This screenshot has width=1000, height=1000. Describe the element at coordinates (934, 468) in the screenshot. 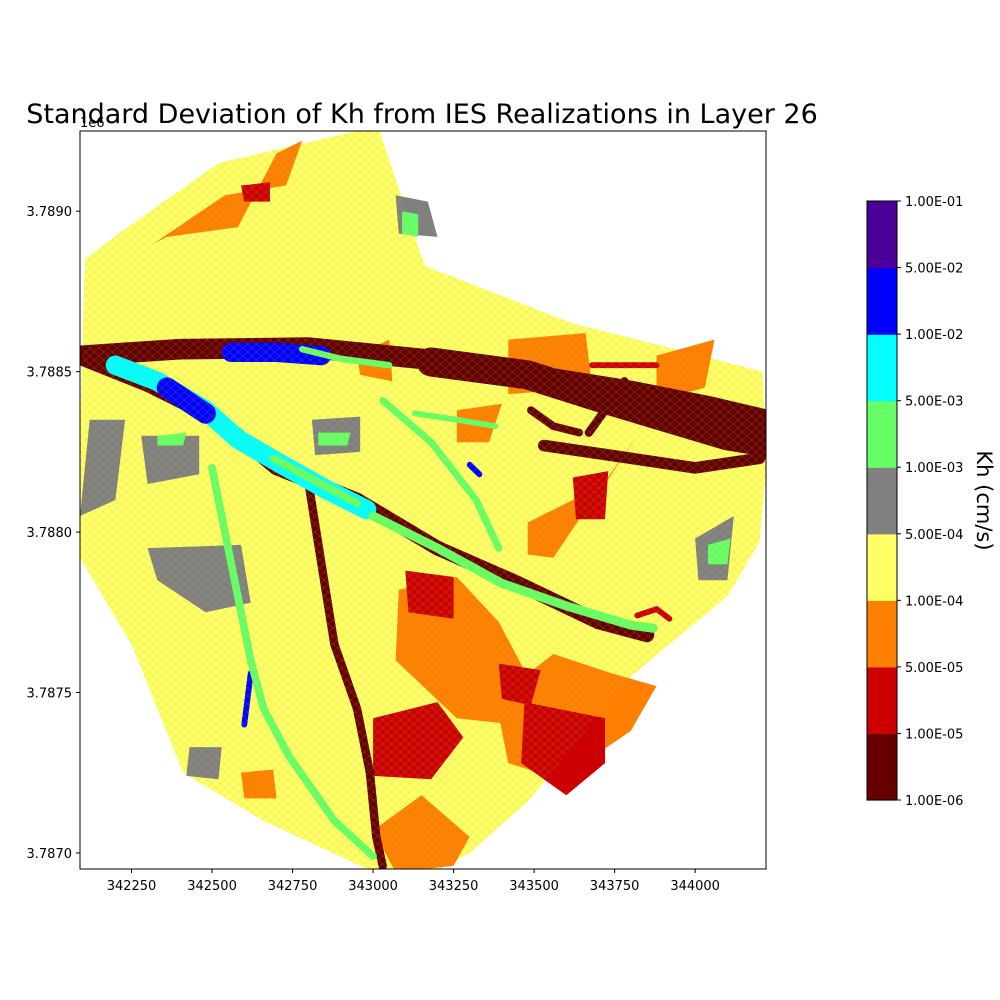

I see `colorbar-tick-label: 1.00E-03` at that location.